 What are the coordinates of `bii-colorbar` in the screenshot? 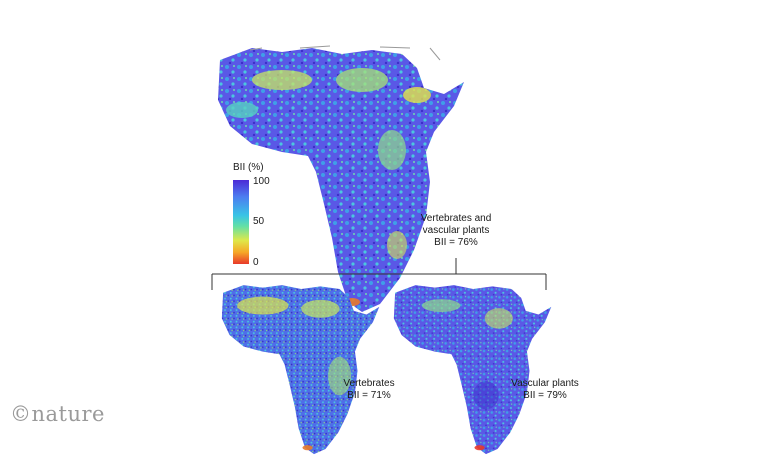 It's located at (241, 222).